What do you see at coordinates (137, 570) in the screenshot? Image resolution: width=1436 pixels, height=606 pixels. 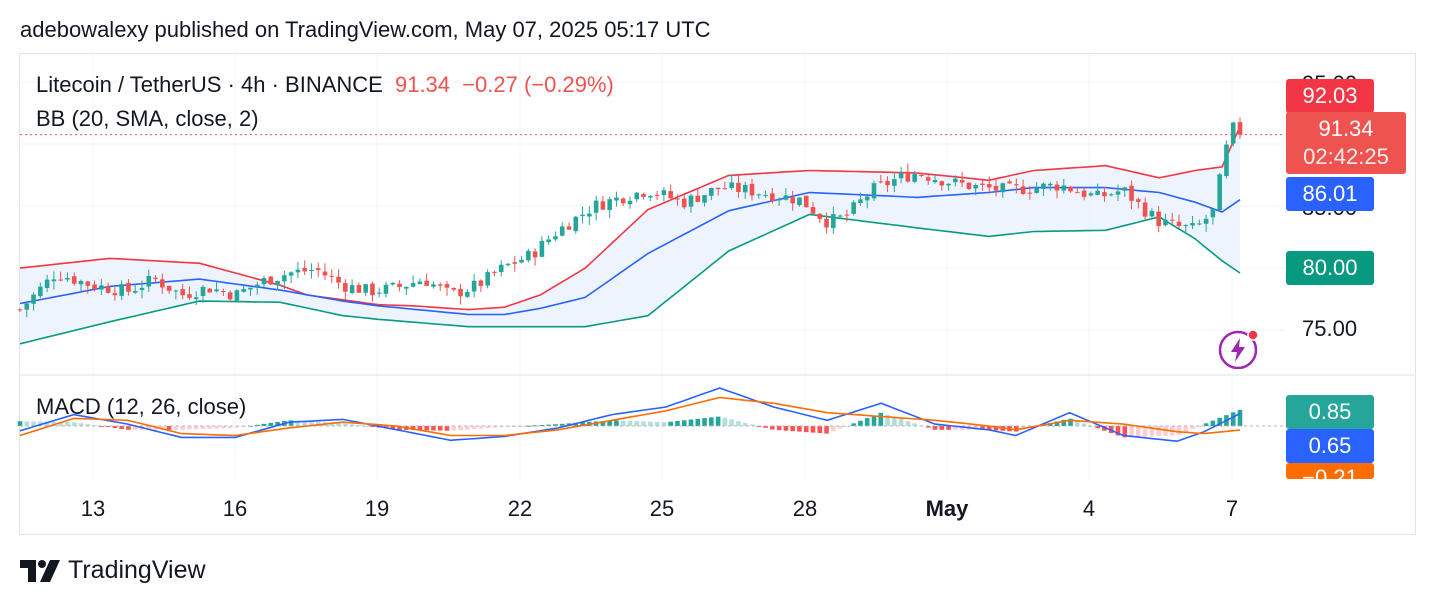 I see `footer-brand-text: TradingView` at bounding box center [137, 570].